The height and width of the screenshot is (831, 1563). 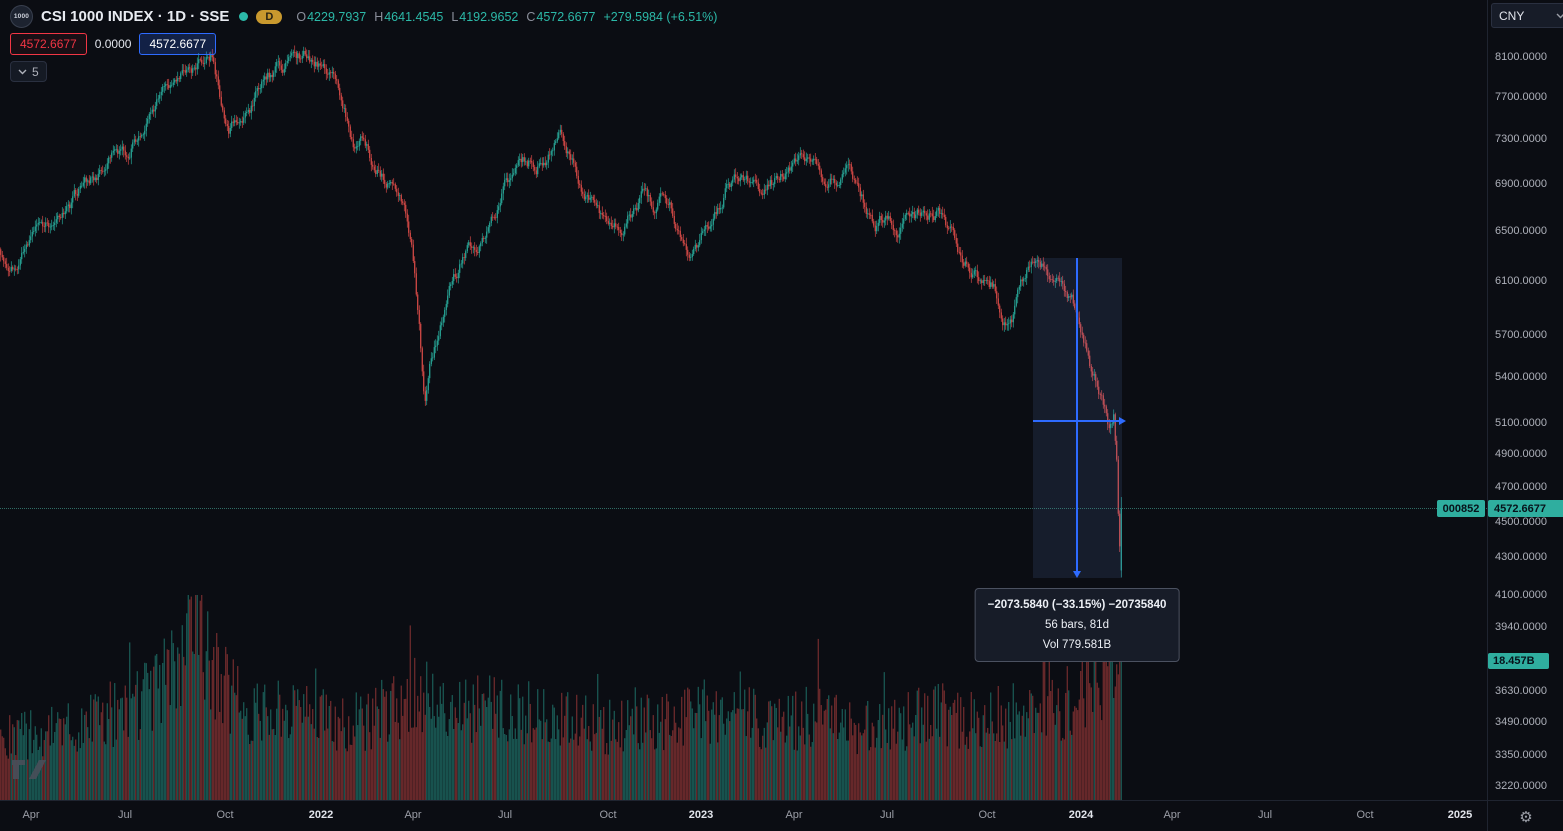 I want to click on measure-down-arrow-icon, so click(x=1077, y=574).